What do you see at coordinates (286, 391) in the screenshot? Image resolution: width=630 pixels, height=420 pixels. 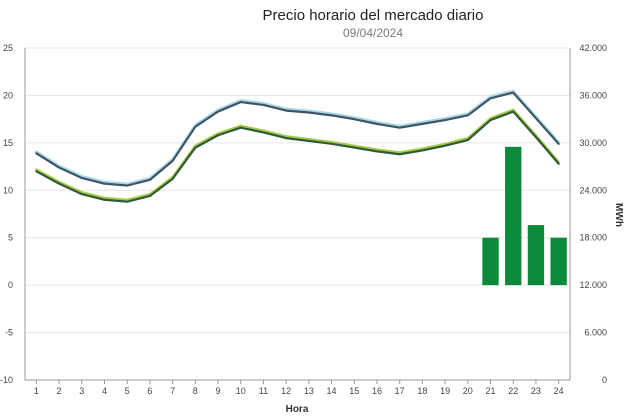 I see `x-tick-label: 12` at bounding box center [286, 391].